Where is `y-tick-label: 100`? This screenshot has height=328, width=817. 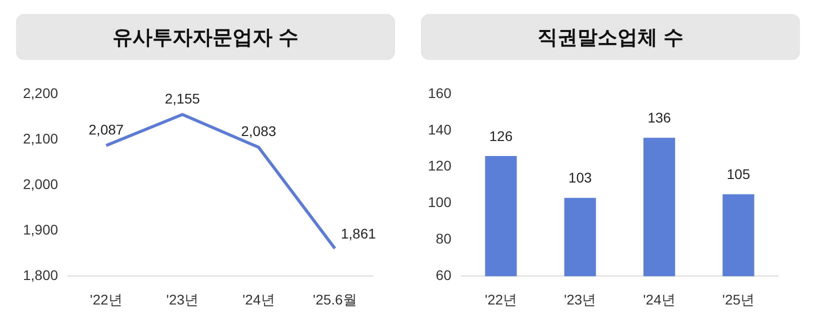 y-tick-label: 100 is located at coordinates (440, 202).